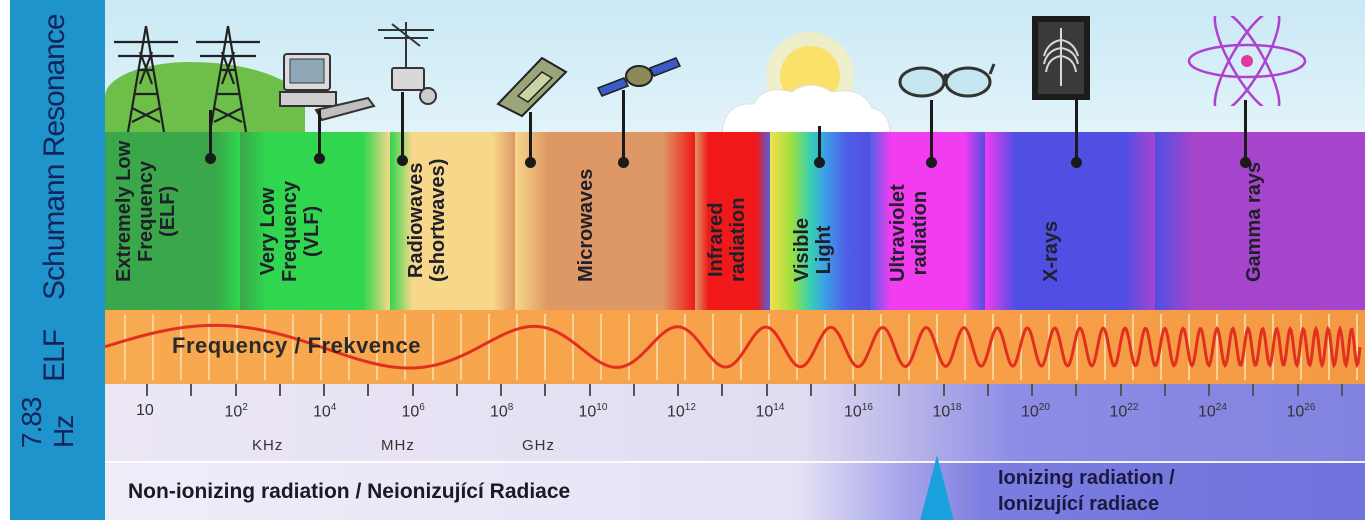  What do you see at coordinates (1086, 491) in the screenshot?
I see `ionizing-label: Ionizing radiation / Ionizující radiace` at bounding box center [1086, 491].